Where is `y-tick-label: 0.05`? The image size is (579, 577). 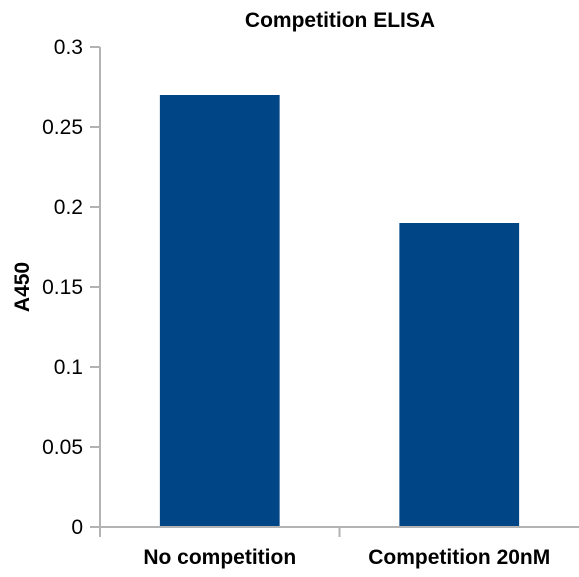
y-tick-label: 0.05 is located at coordinates (62, 447).